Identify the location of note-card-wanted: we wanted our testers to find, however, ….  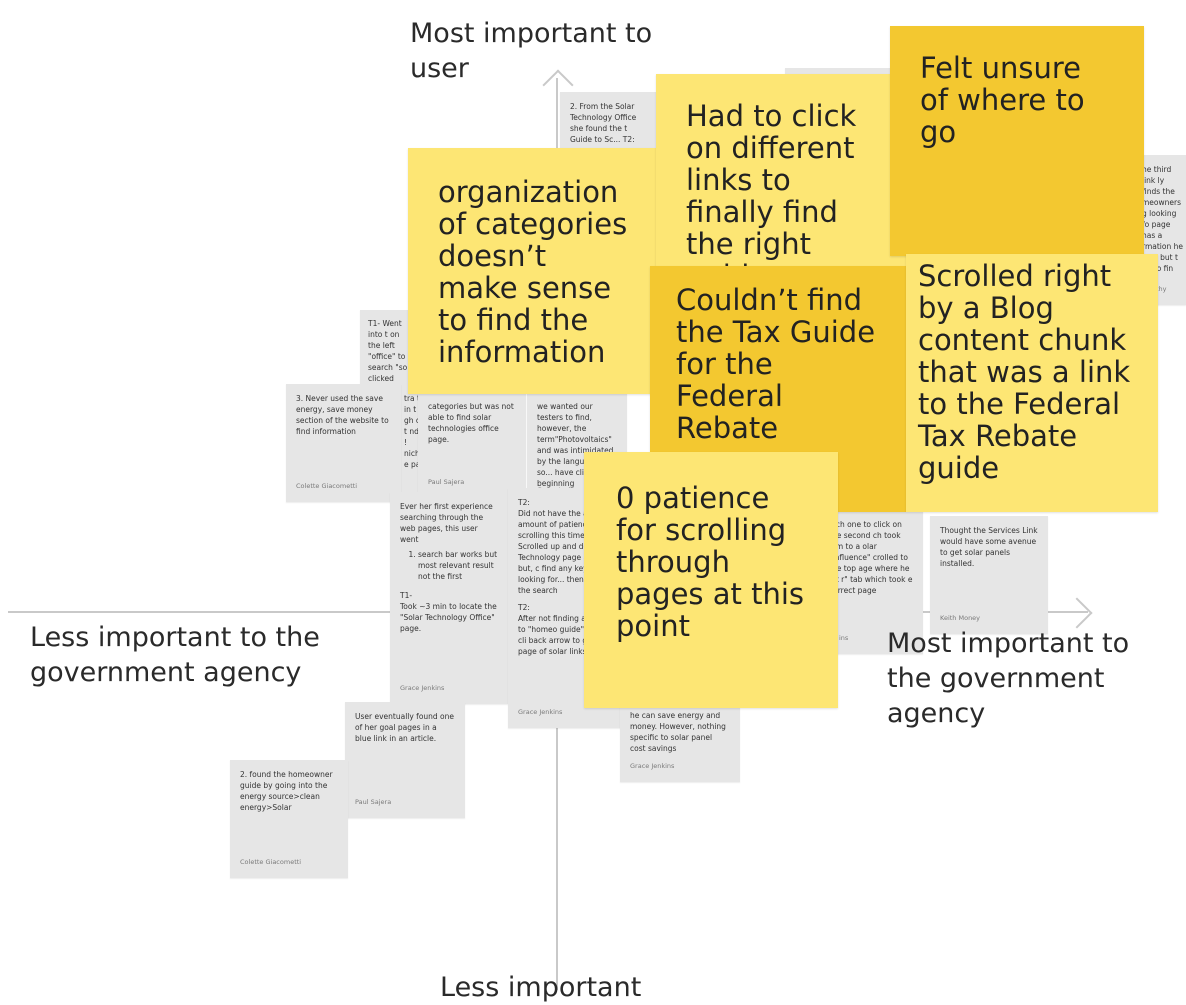
(577, 446).